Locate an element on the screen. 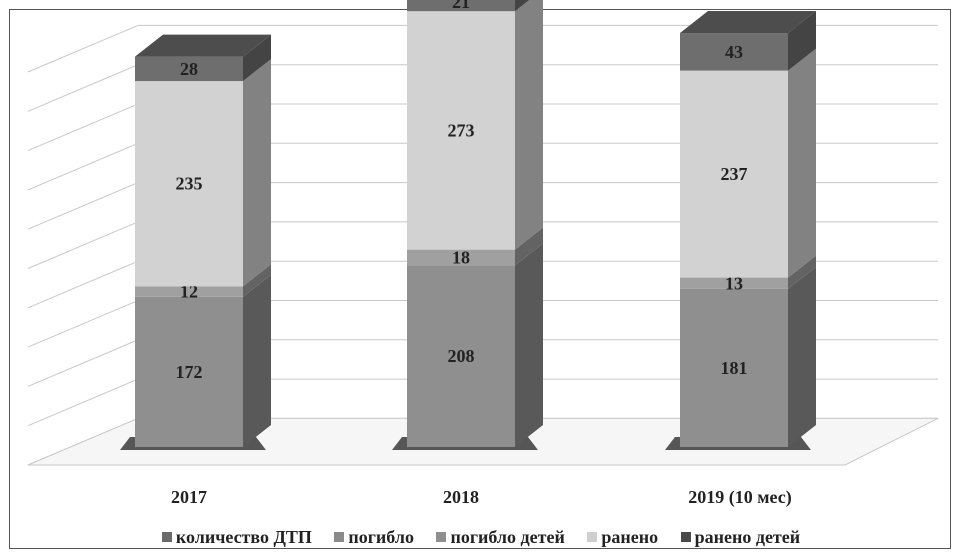  legend-item-pogiblo-detey: погибло детей is located at coordinates (500, 537).